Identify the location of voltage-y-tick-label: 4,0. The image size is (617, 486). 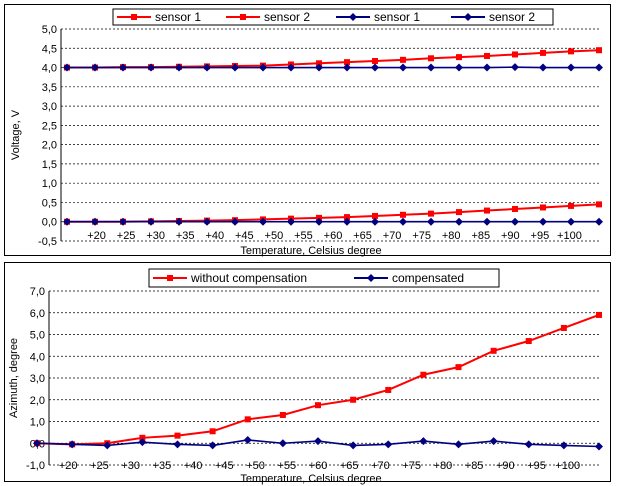
(49, 69).